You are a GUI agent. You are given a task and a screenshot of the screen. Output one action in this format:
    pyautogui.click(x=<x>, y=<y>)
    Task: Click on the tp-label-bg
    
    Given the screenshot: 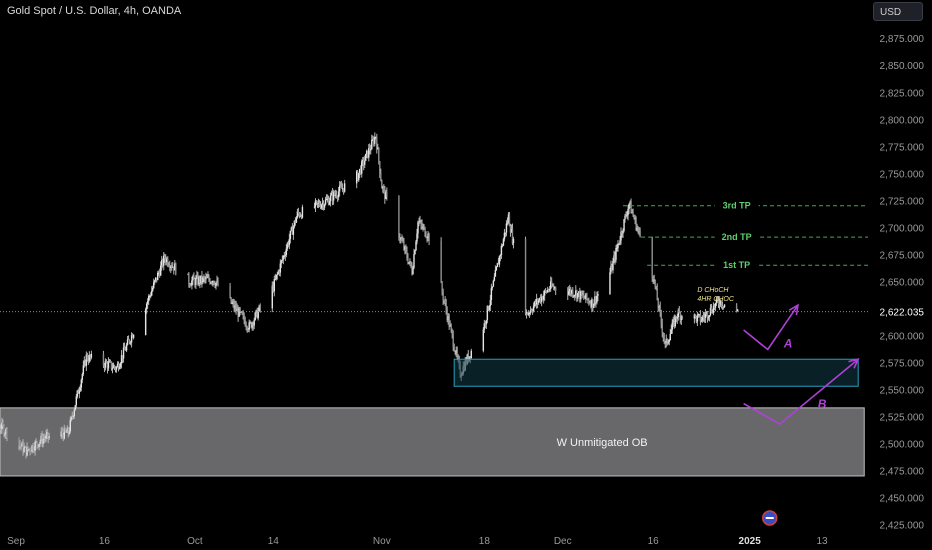 What is the action you would take?
    pyautogui.click(x=736, y=204)
    